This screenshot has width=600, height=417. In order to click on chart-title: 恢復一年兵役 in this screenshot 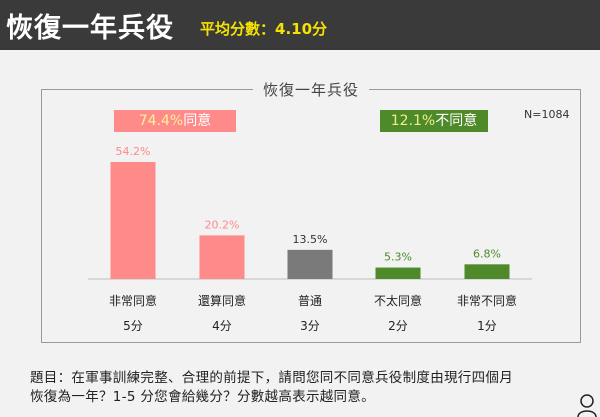, I will do `click(300, 89)`.